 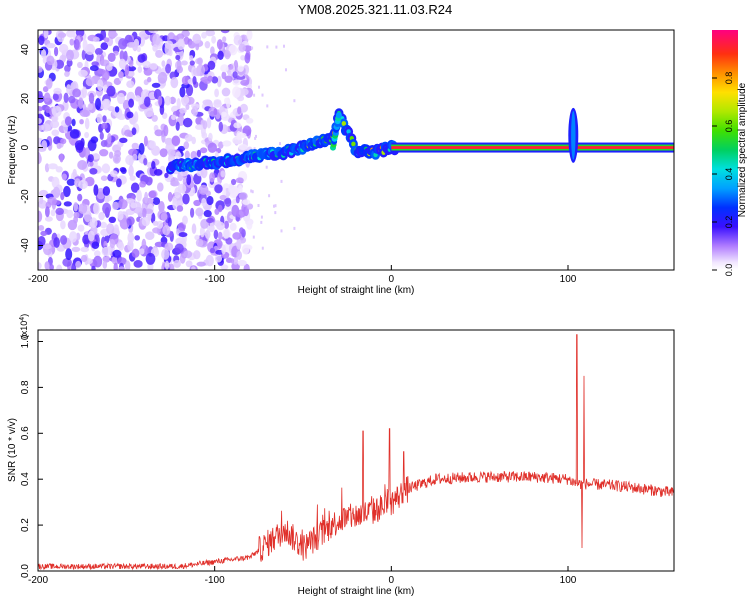 What do you see at coordinates (302, 275) in the screenshot?
I see `spectrogram-x-ticks: -200 -100 0 100` at bounding box center [302, 275].